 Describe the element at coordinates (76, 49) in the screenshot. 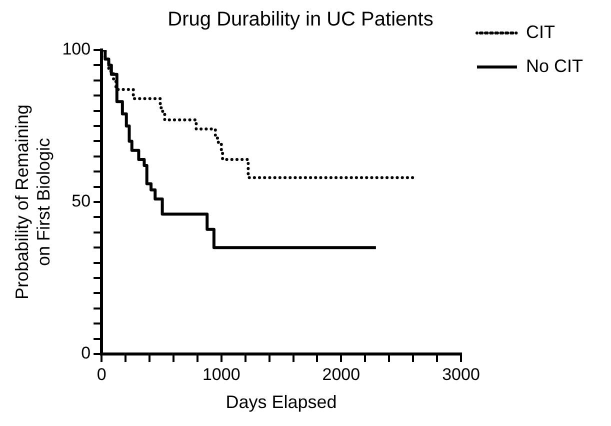

I see `y-tick-label: 100` at that location.